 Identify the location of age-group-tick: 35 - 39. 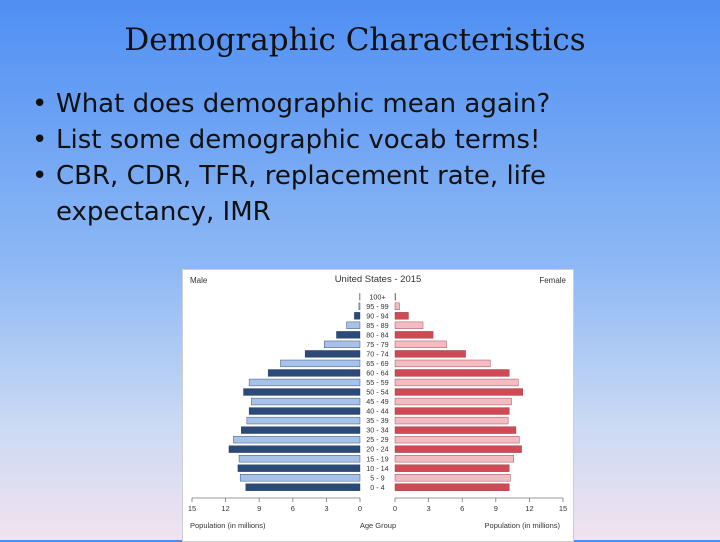
(377, 420).